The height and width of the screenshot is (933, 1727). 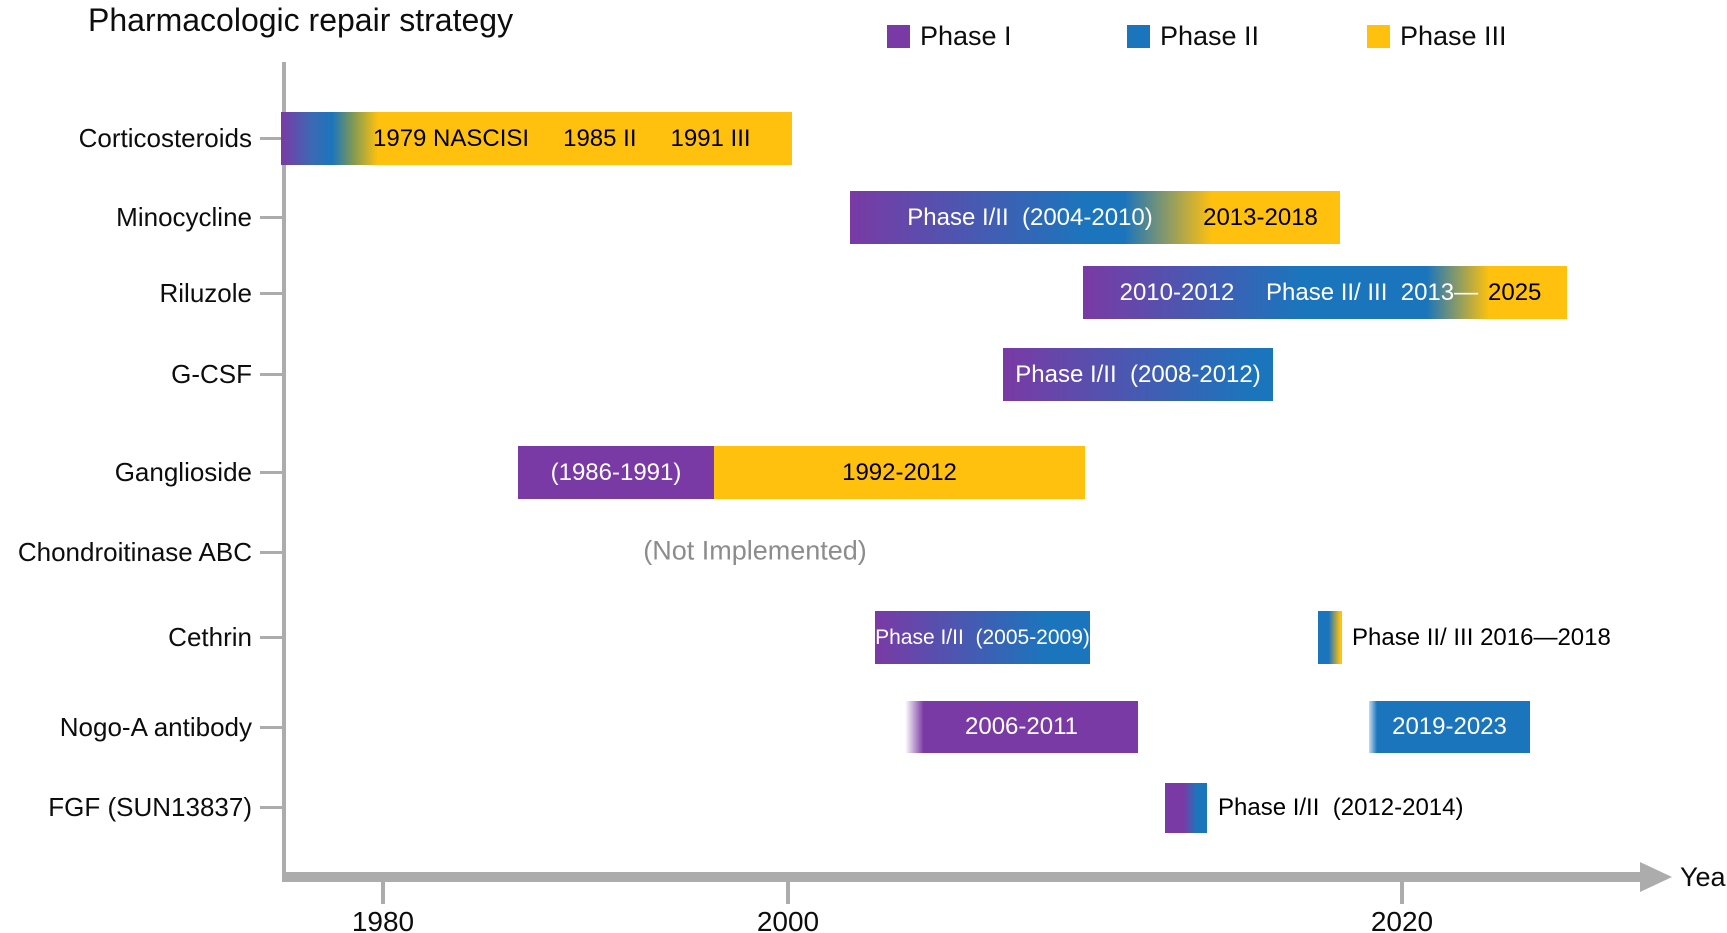 I want to click on chart-title: Pharmacologic repair strategy, so click(x=301, y=20).